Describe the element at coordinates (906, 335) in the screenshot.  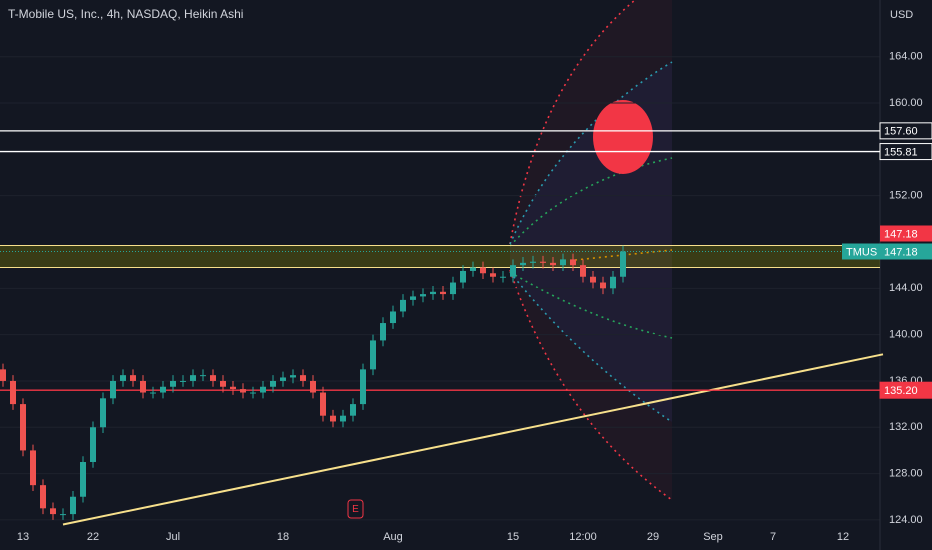
I see `y-tick-label: 140.00` at that location.